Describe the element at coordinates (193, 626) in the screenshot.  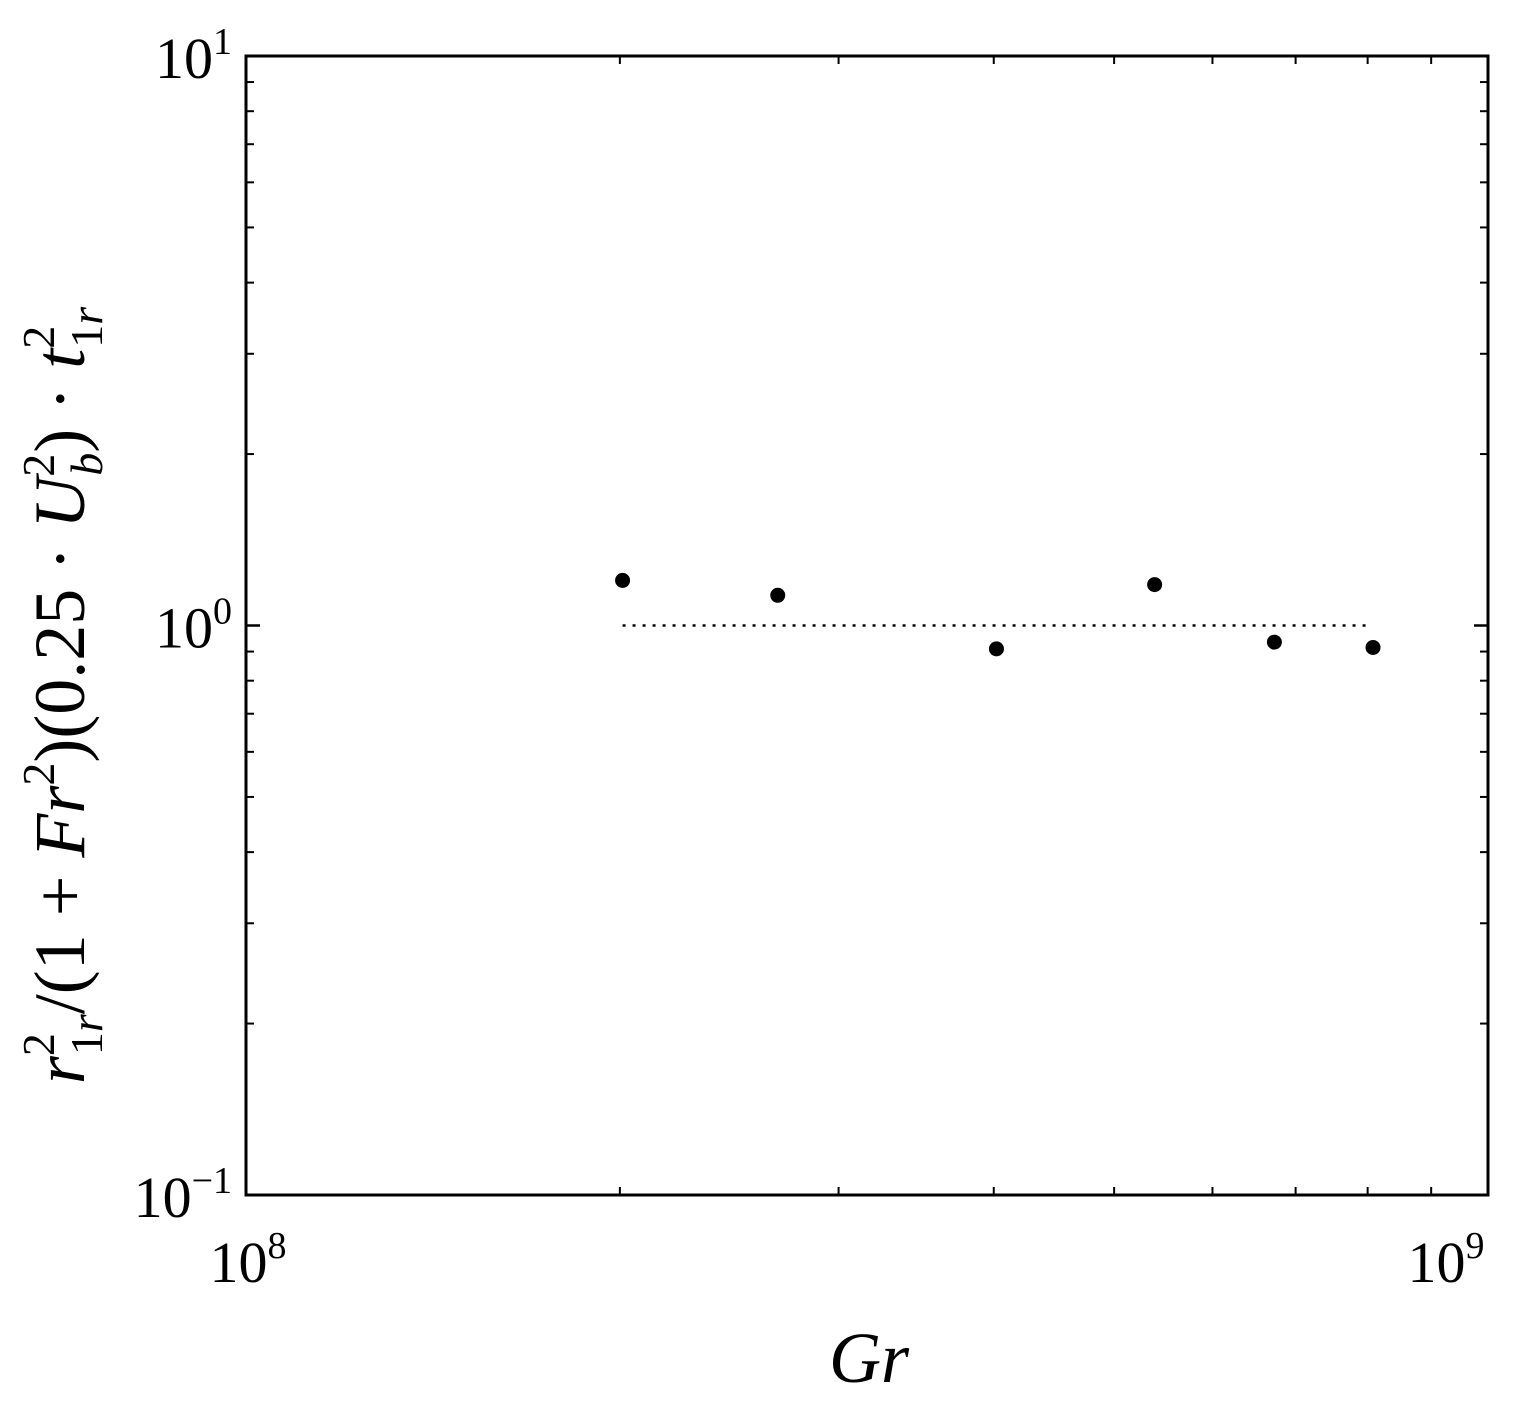
I see `y-tick-label: 10⁰` at that location.